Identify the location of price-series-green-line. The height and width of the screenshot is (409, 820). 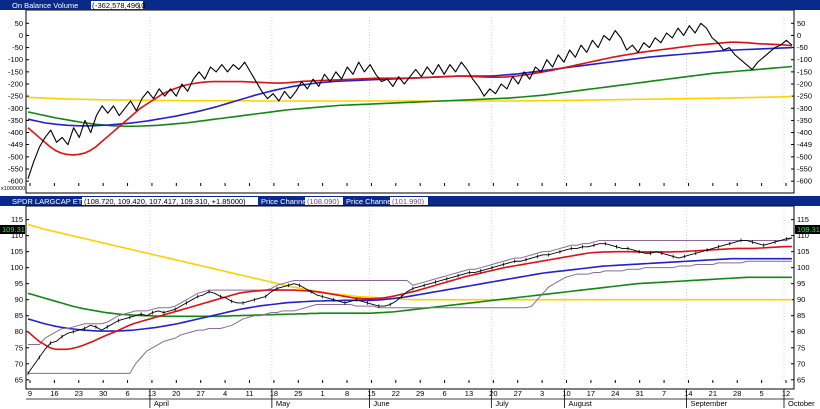
(409, 297).